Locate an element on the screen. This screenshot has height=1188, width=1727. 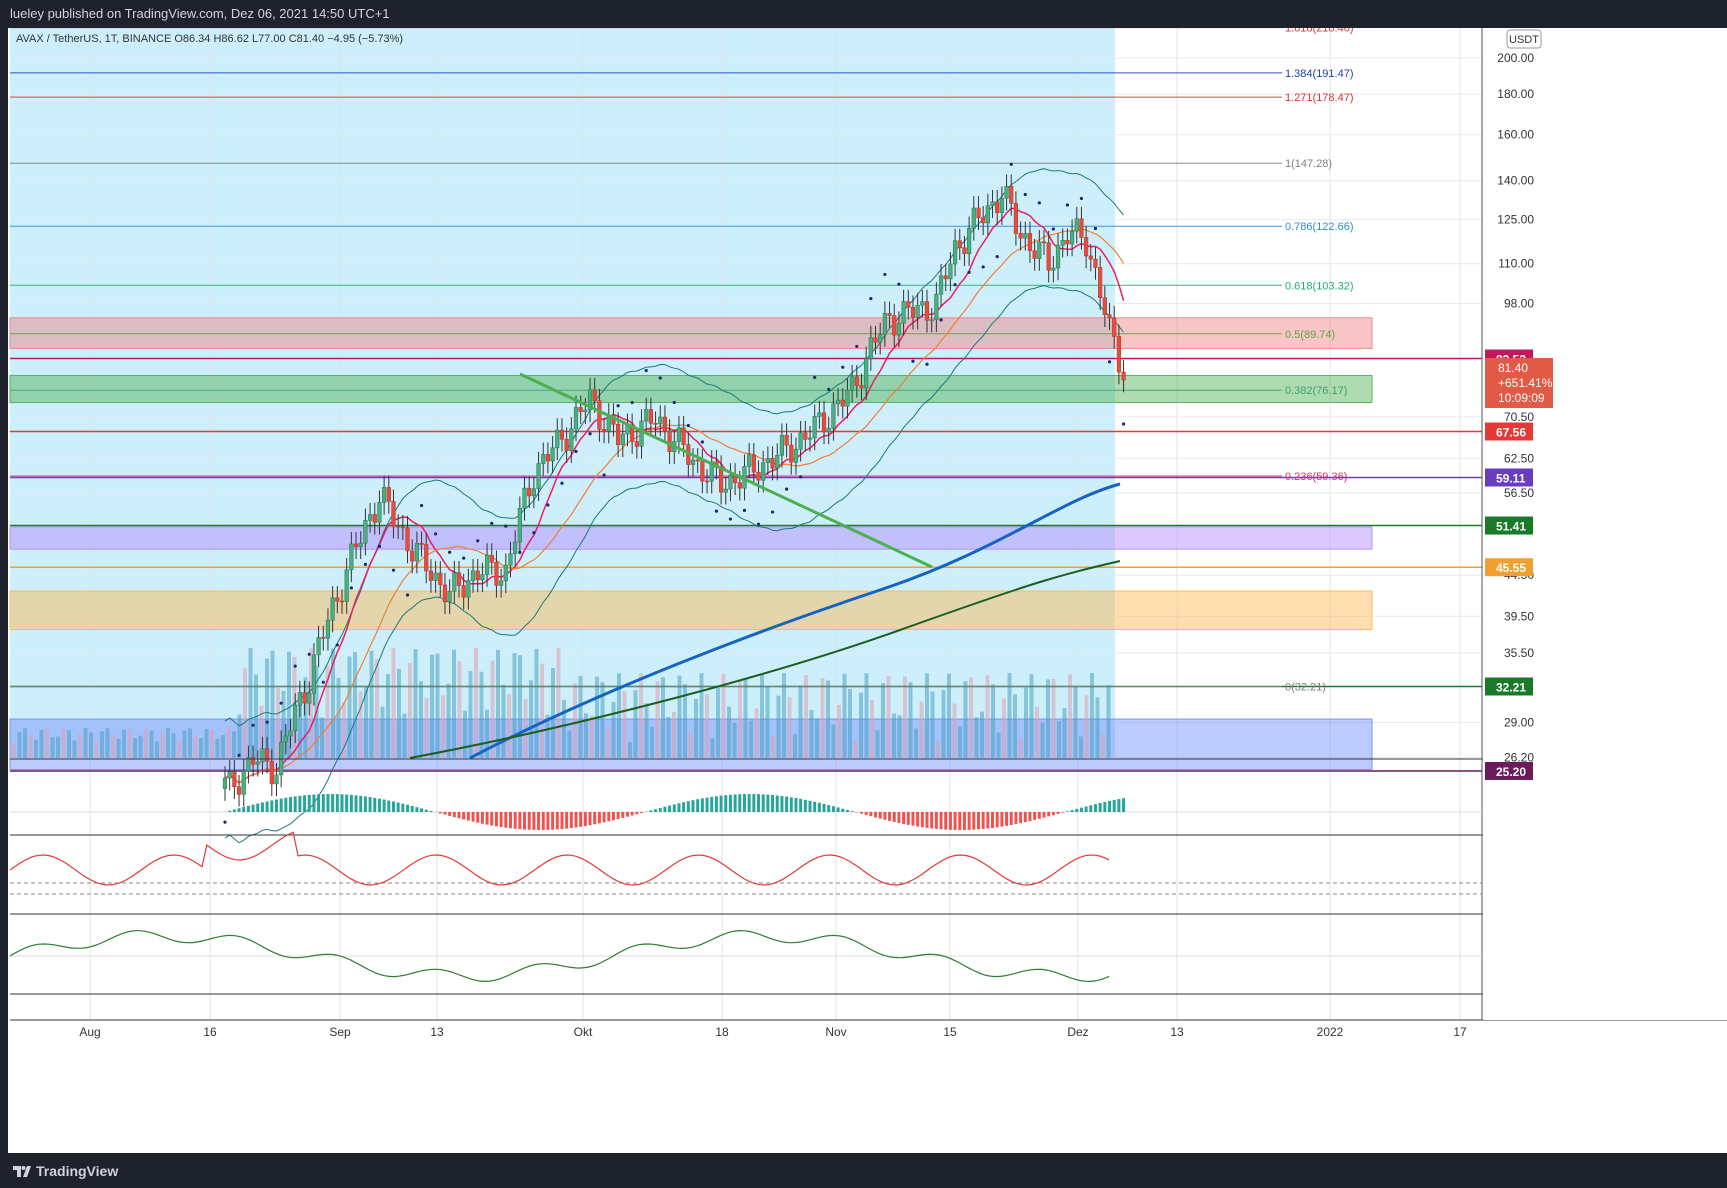
tradingview-logo-icon is located at coordinates (22, 1171).